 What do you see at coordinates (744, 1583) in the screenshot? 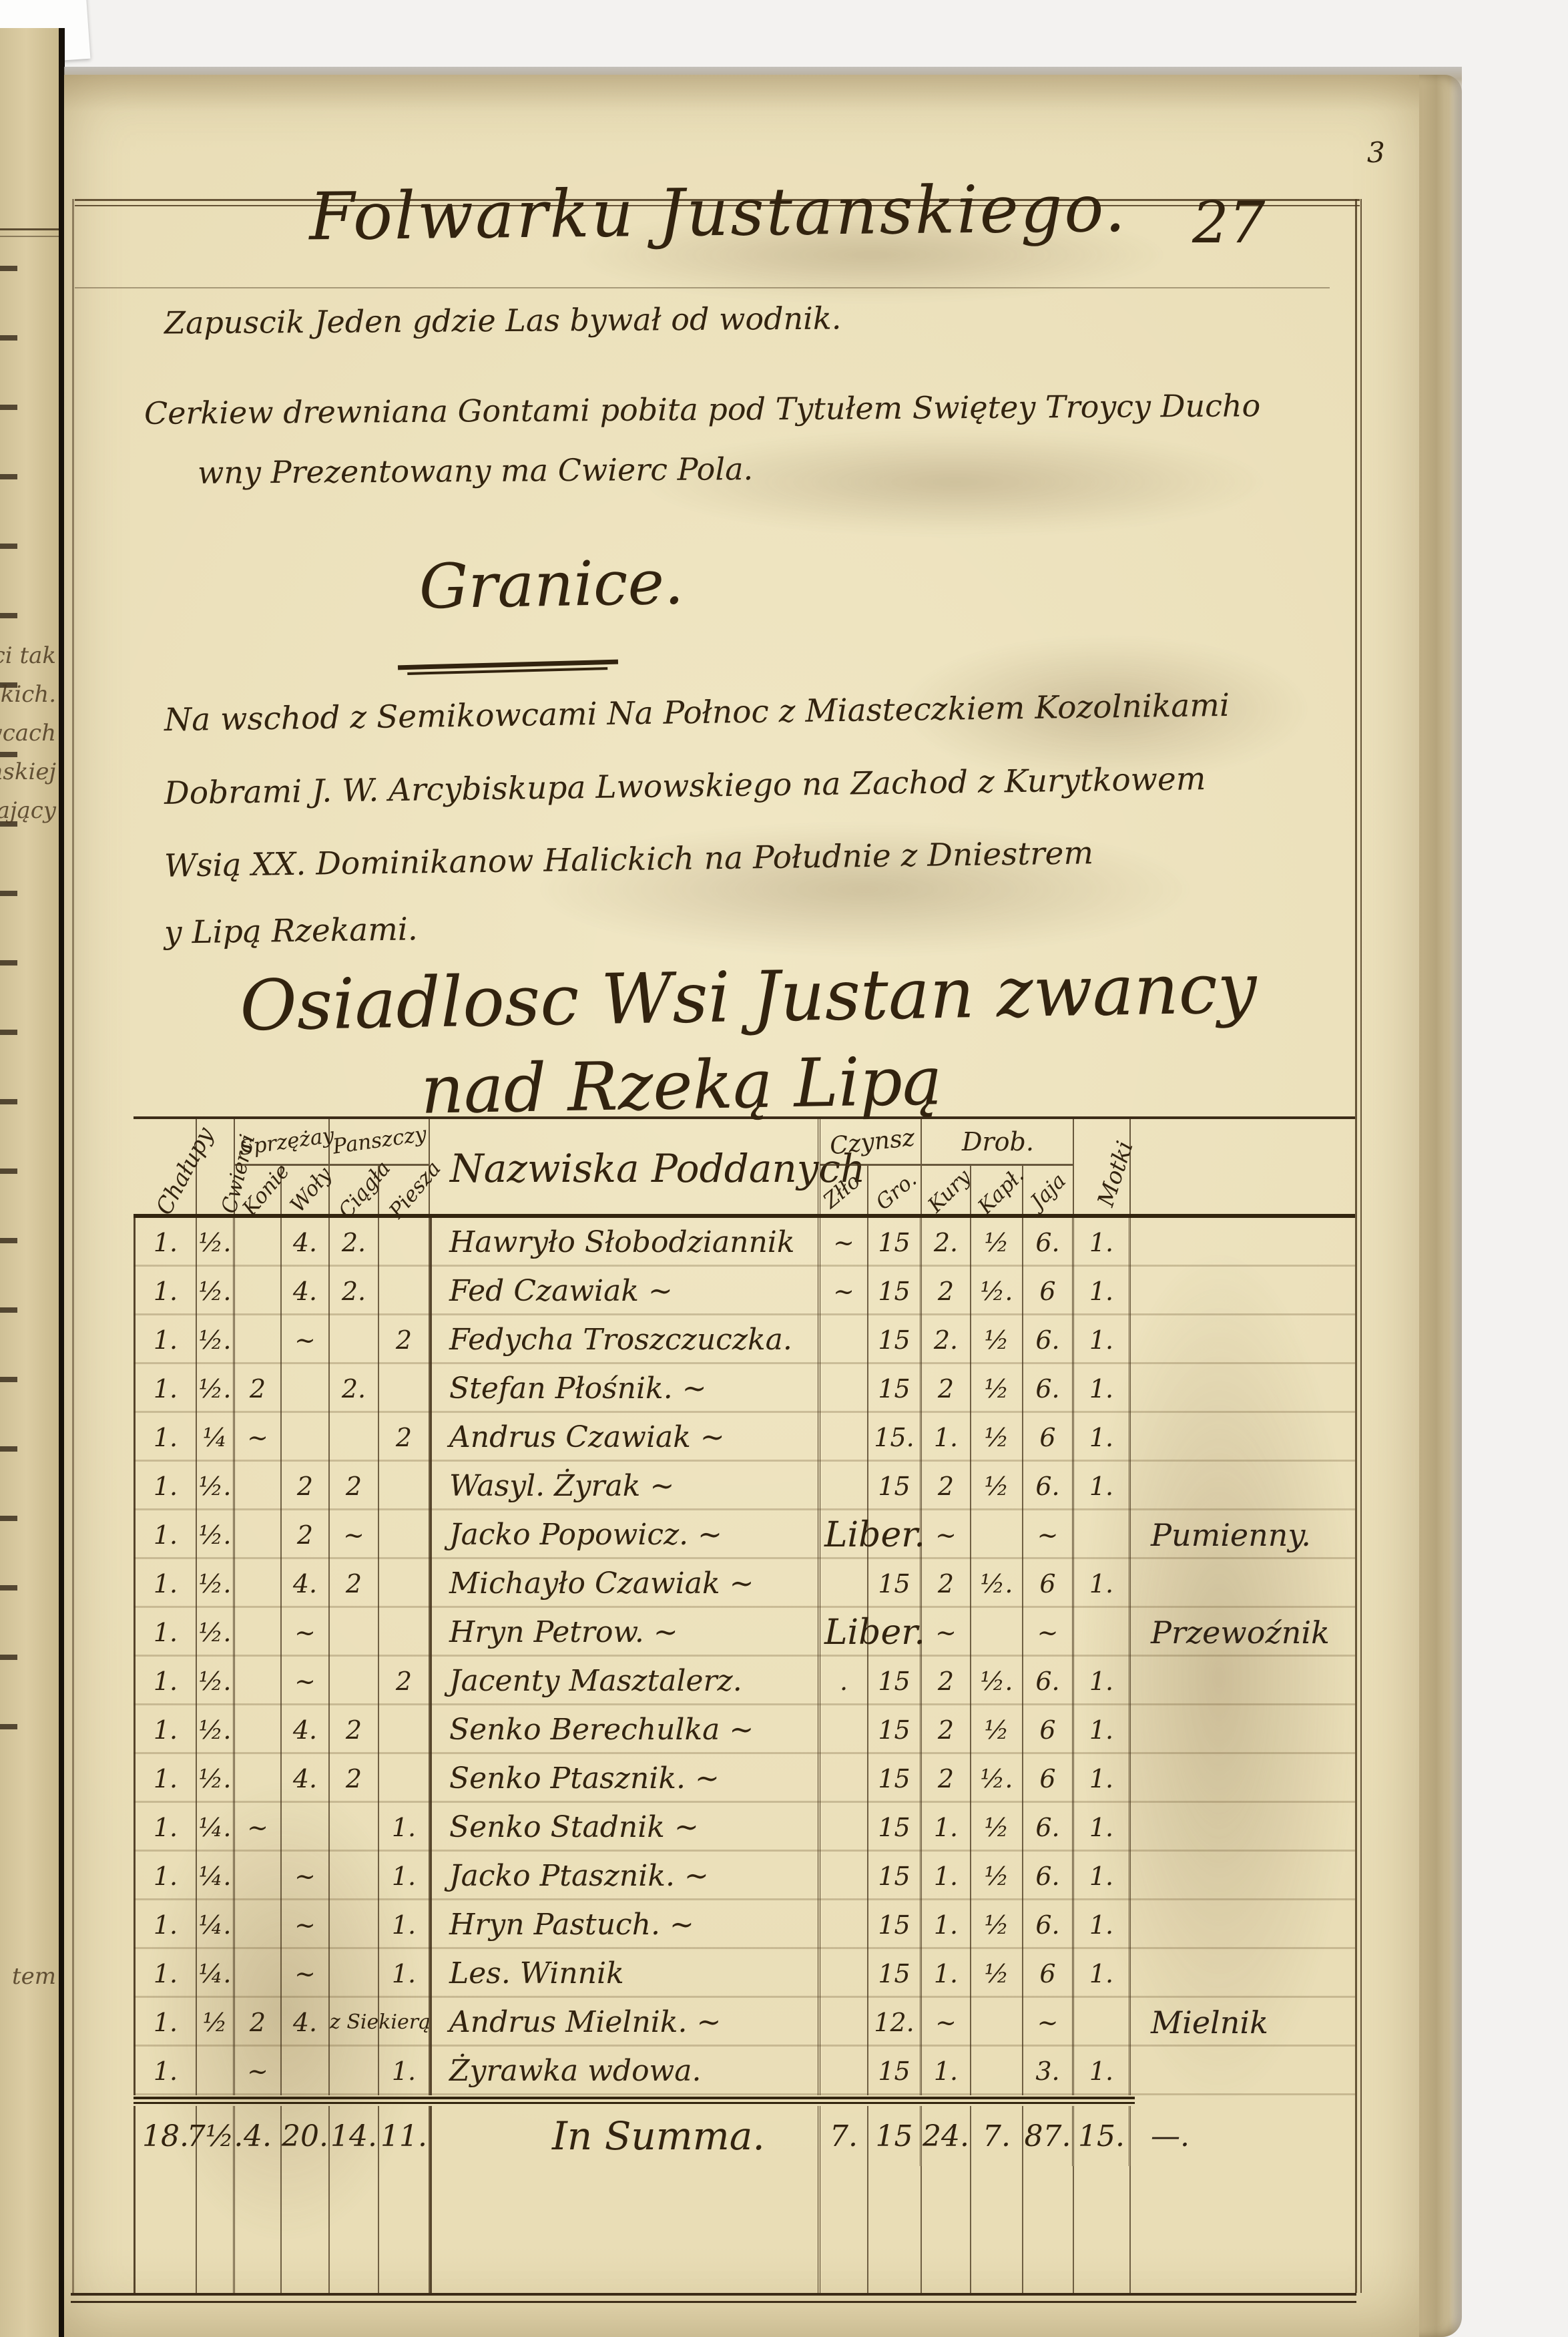
I see `table-row: 1. ½. 4. 2 Michayło Czawiak ~15 2 ½. 6 1.` at bounding box center [744, 1583].